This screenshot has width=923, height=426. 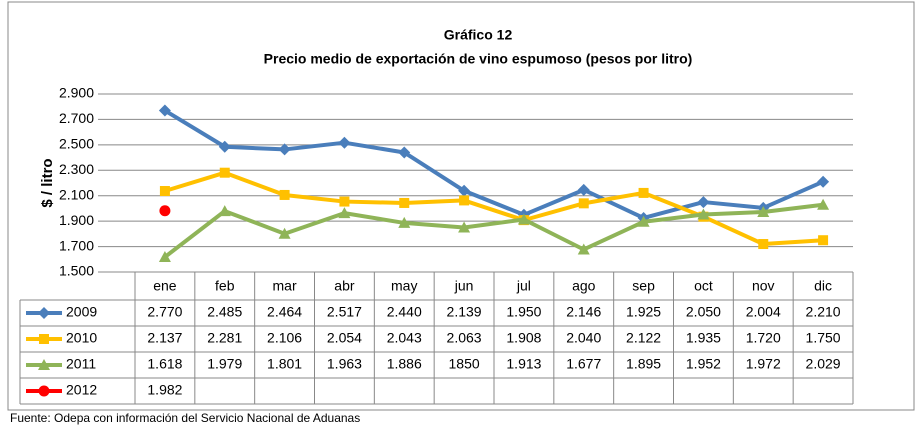 I want to click on y-tick-label: 2.300, so click(x=76, y=169).